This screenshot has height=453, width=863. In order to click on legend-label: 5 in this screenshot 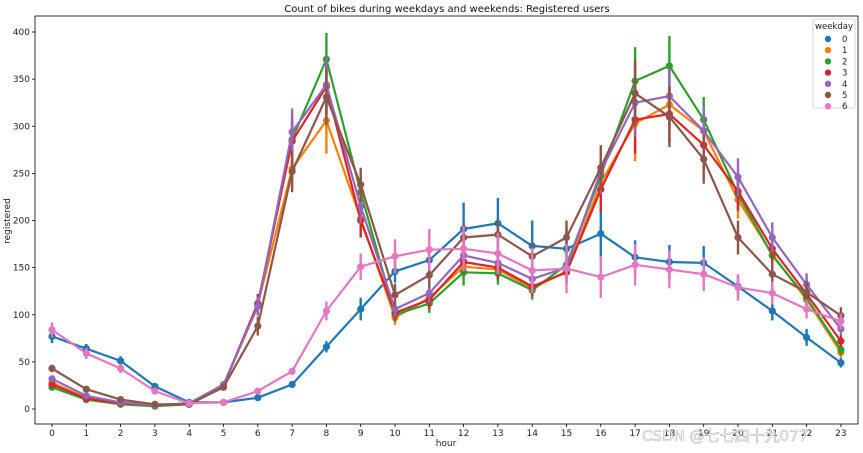, I will do `click(844, 96)`.